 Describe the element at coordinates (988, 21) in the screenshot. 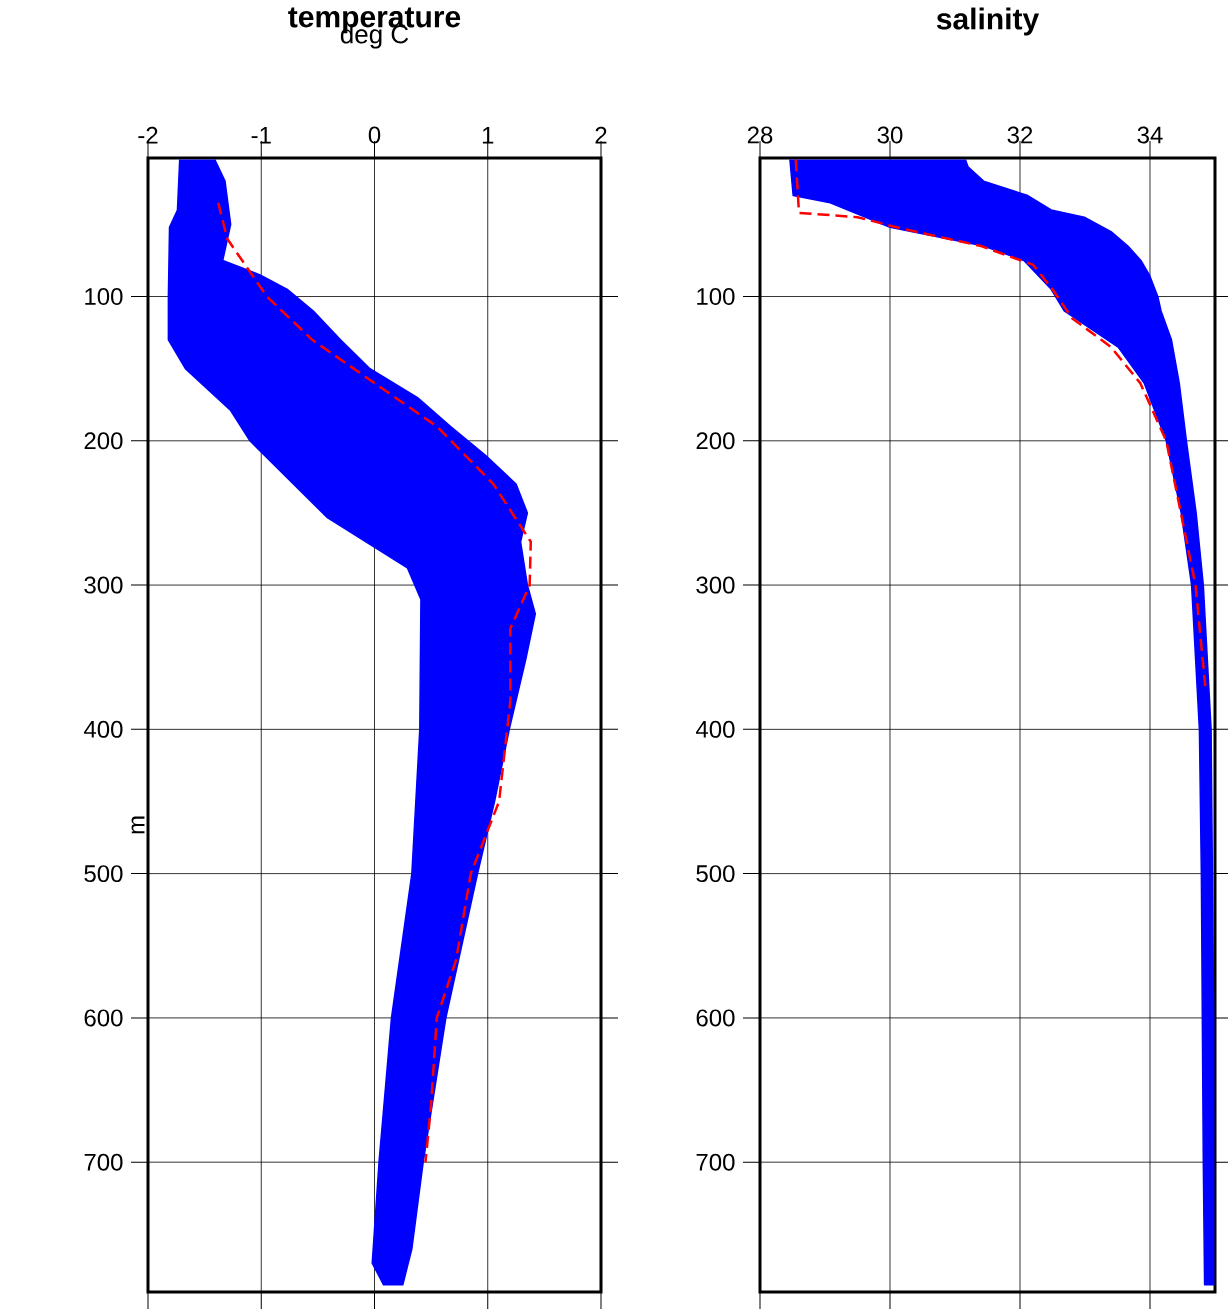

I see `chart-title: salinity` at that location.